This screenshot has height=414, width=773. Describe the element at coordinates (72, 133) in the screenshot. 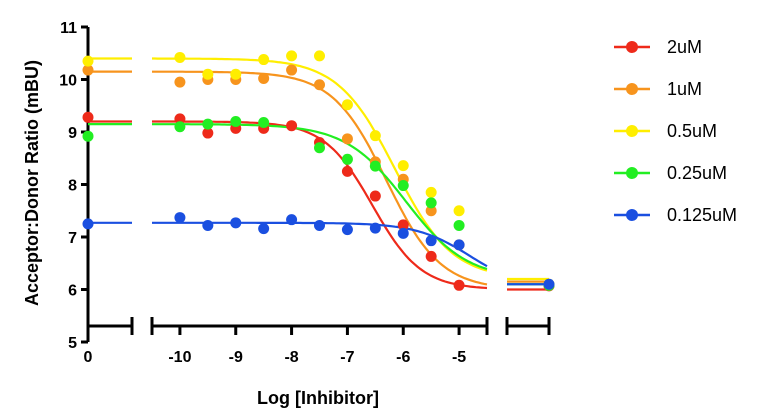

I see `y-tick-label: 9` at that location.